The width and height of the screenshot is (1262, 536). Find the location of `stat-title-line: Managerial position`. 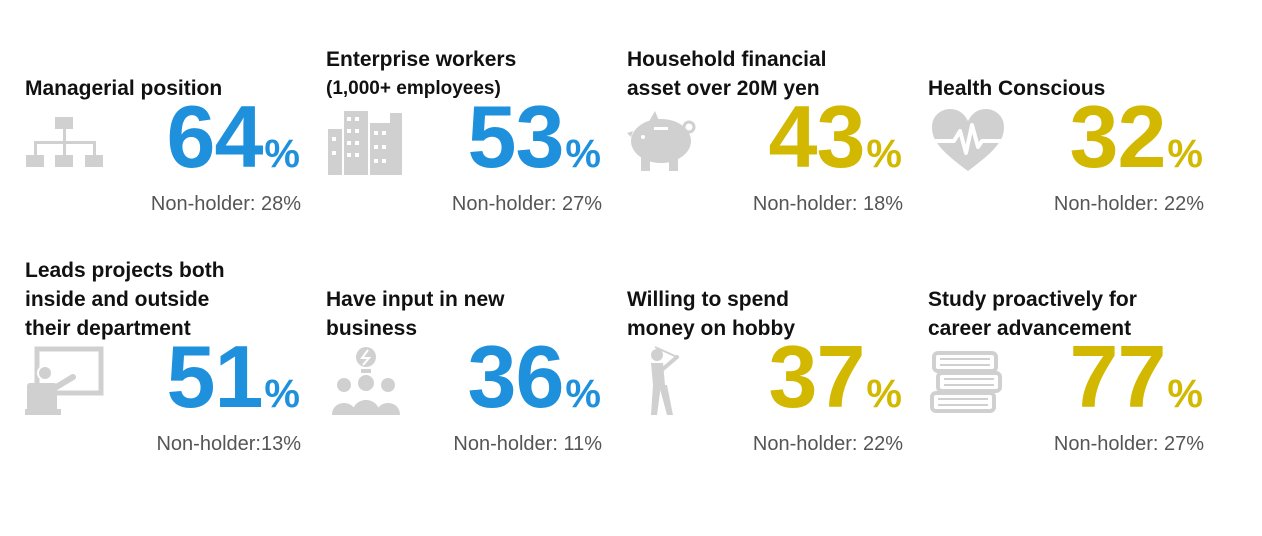

stat-title-line: Managerial position is located at coordinates (124, 88).